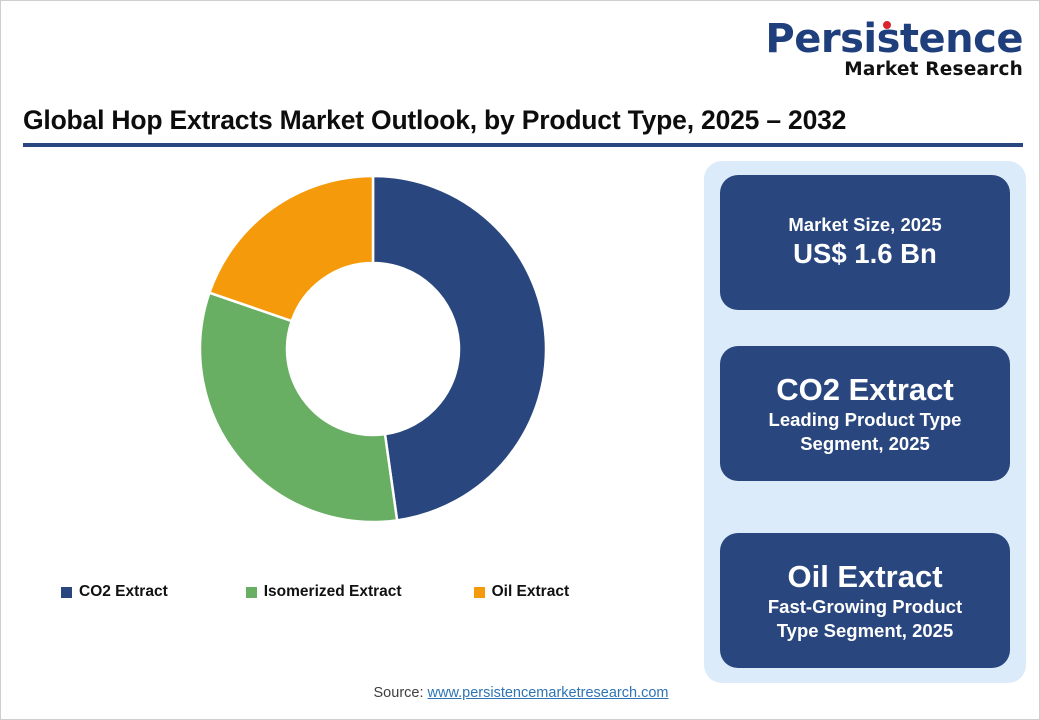  I want to click on kpi-card-label-line2: Type Segment, 2025, so click(865, 631).